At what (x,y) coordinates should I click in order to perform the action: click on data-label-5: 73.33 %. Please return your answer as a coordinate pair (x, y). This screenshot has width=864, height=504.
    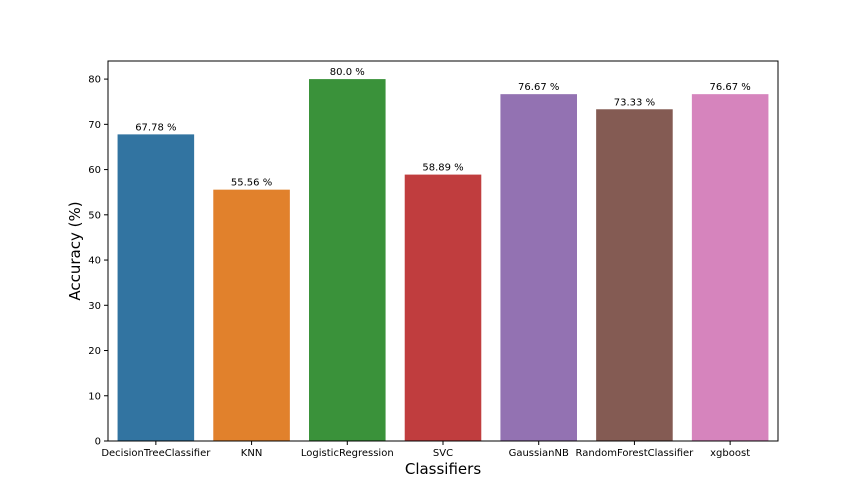
    Looking at the image, I should click on (634, 102).